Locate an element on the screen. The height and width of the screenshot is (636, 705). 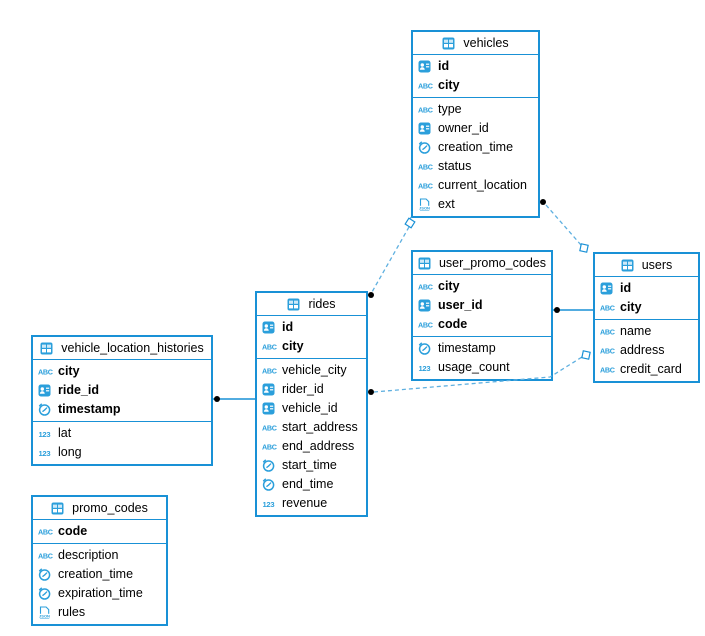
field-label: start_time is located at coordinates (309, 465).